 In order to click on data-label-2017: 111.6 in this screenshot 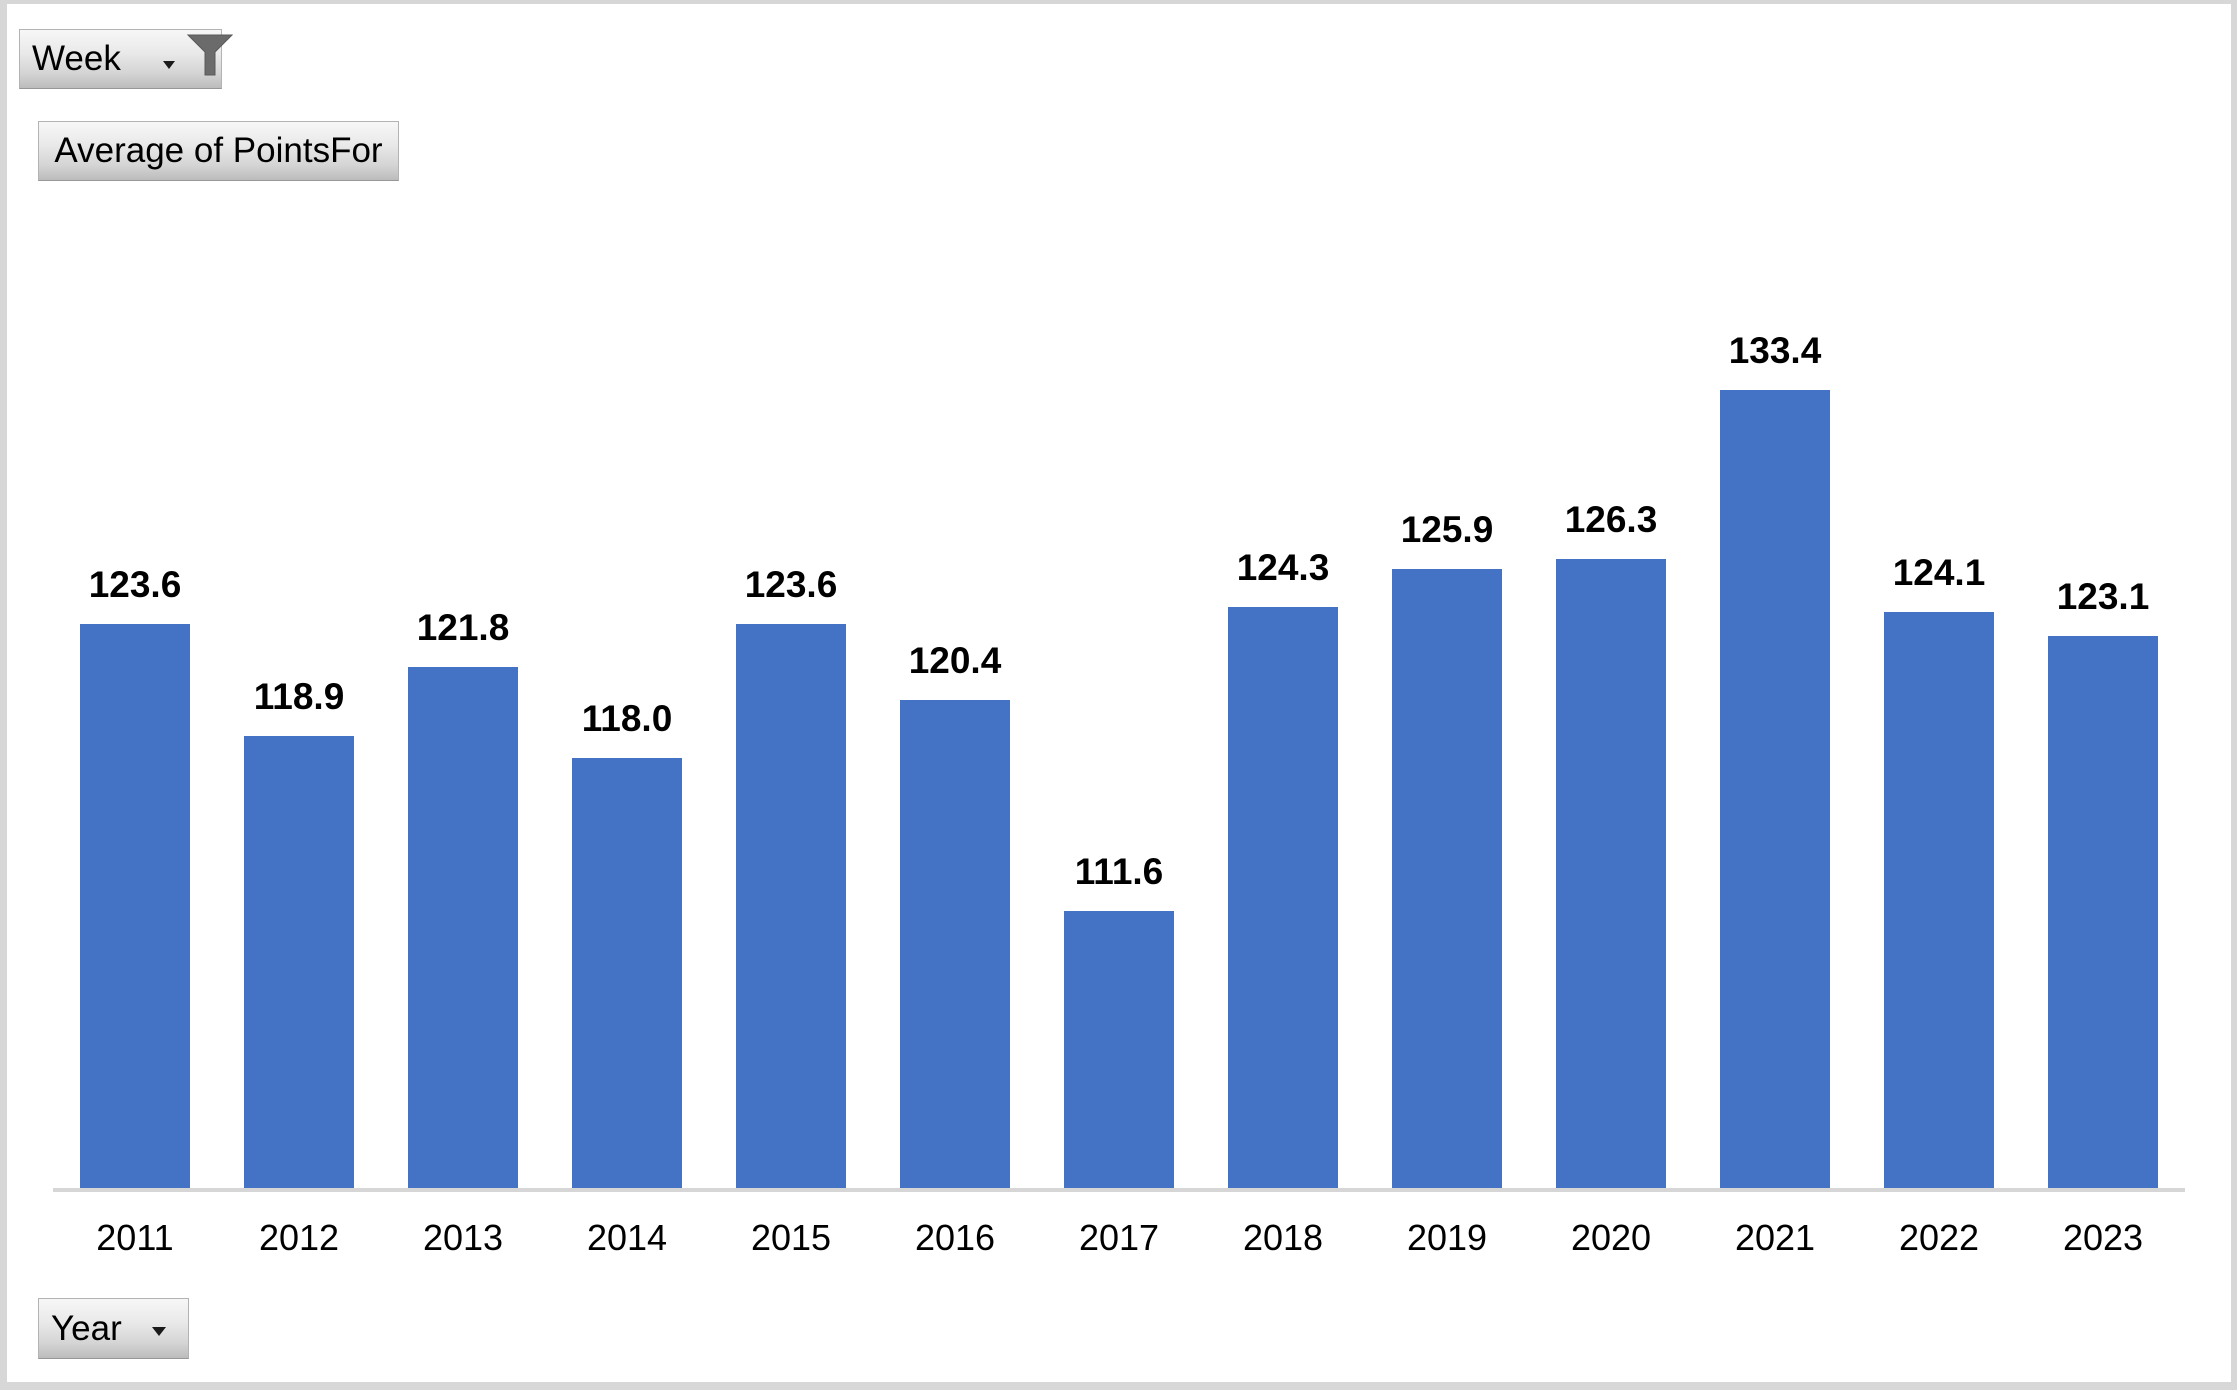, I will do `click(1119, 872)`.